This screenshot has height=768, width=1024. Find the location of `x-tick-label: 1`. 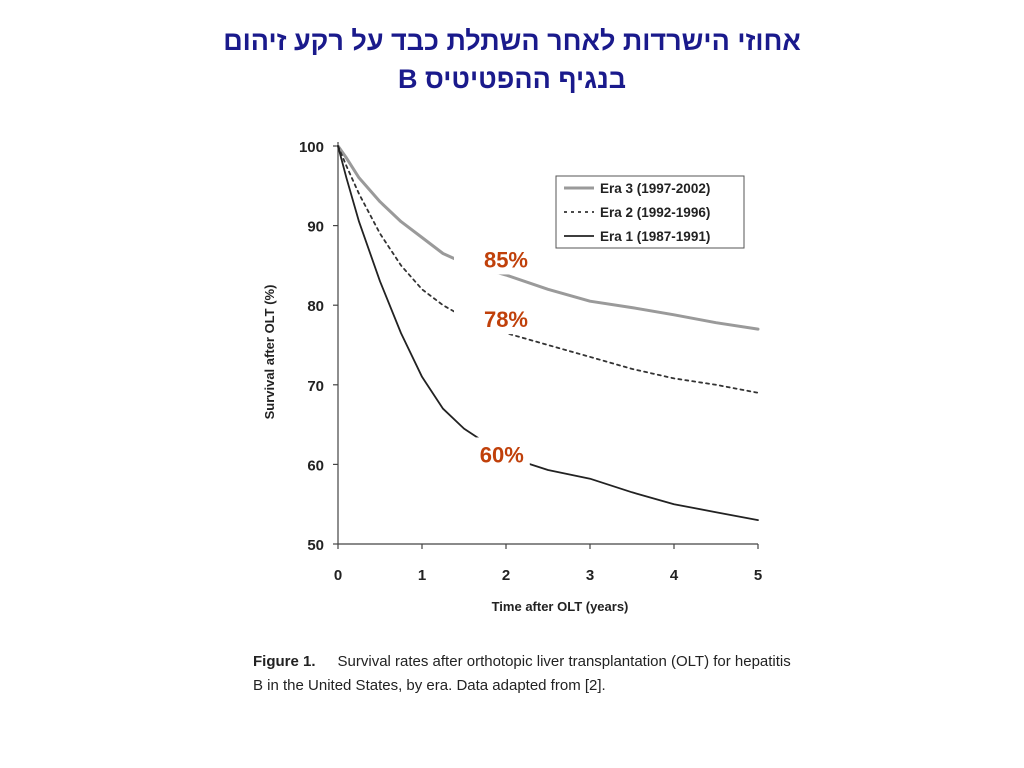

x-tick-label: 1 is located at coordinates (422, 575).